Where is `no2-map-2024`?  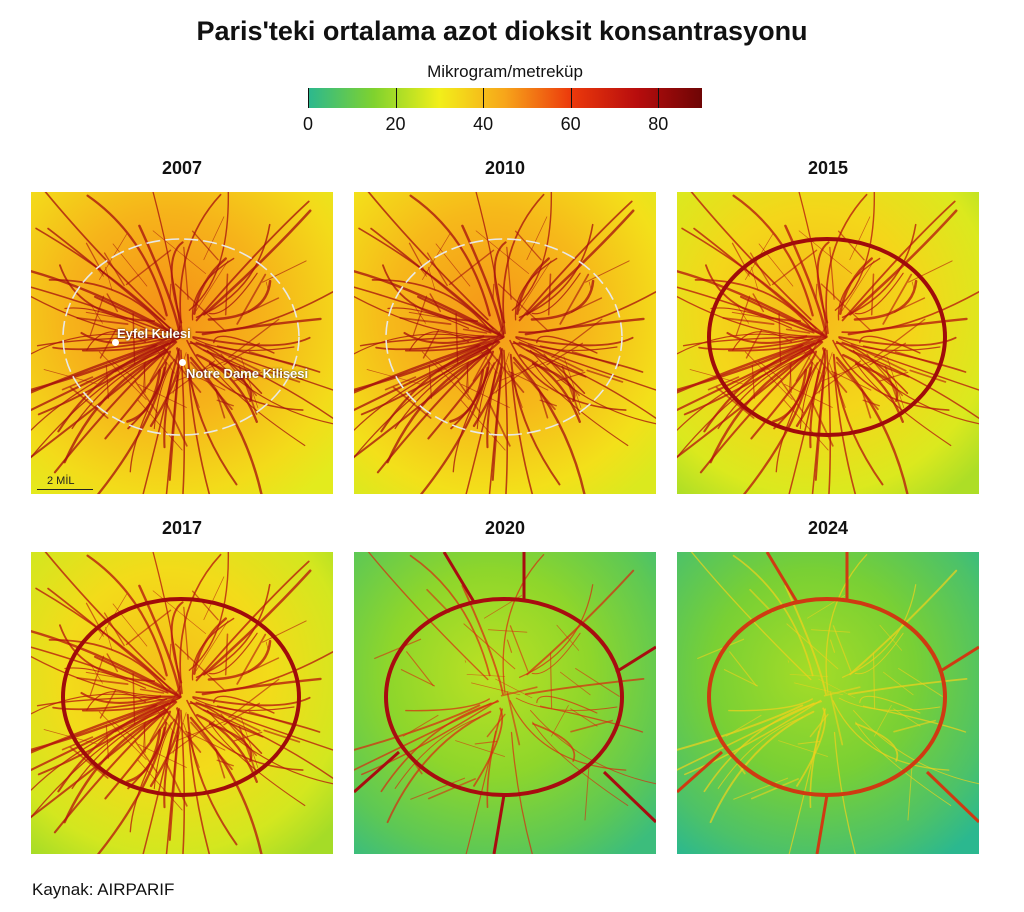
no2-map-2024 is located at coordinates (828, 703).